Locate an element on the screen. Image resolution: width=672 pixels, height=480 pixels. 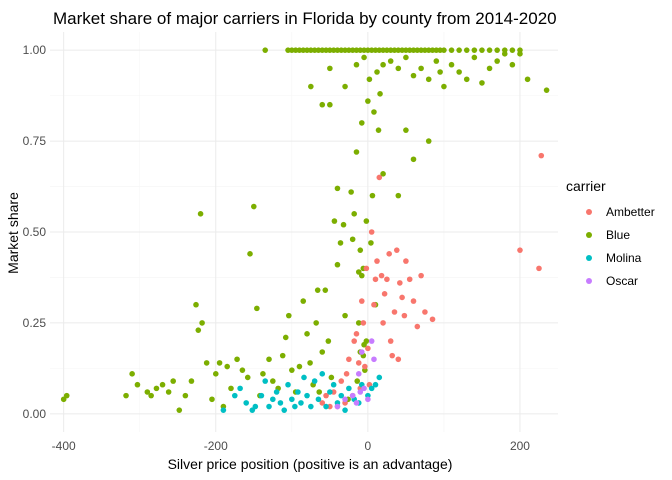
legend-label-molina: Molina is located at coordinates (624, 258).